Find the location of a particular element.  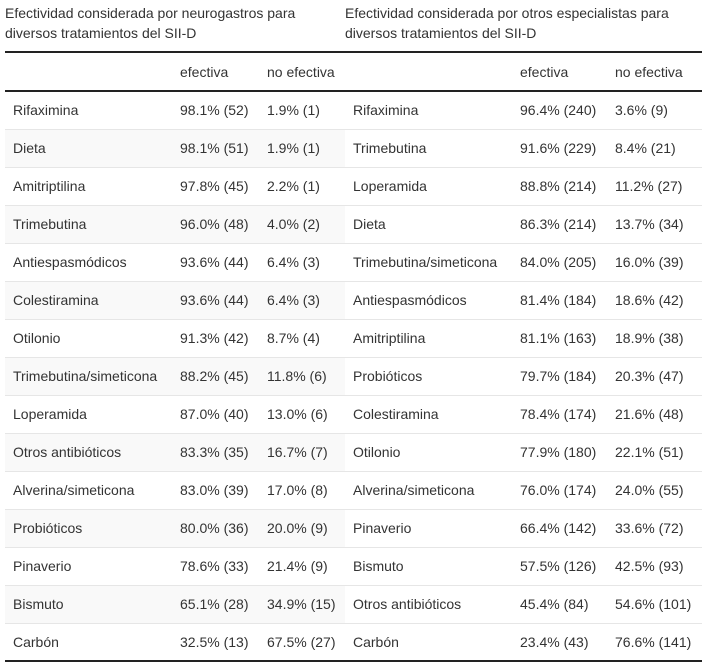

right-effective-cell: 77.9% (180) is located at coordinates (558, 452).